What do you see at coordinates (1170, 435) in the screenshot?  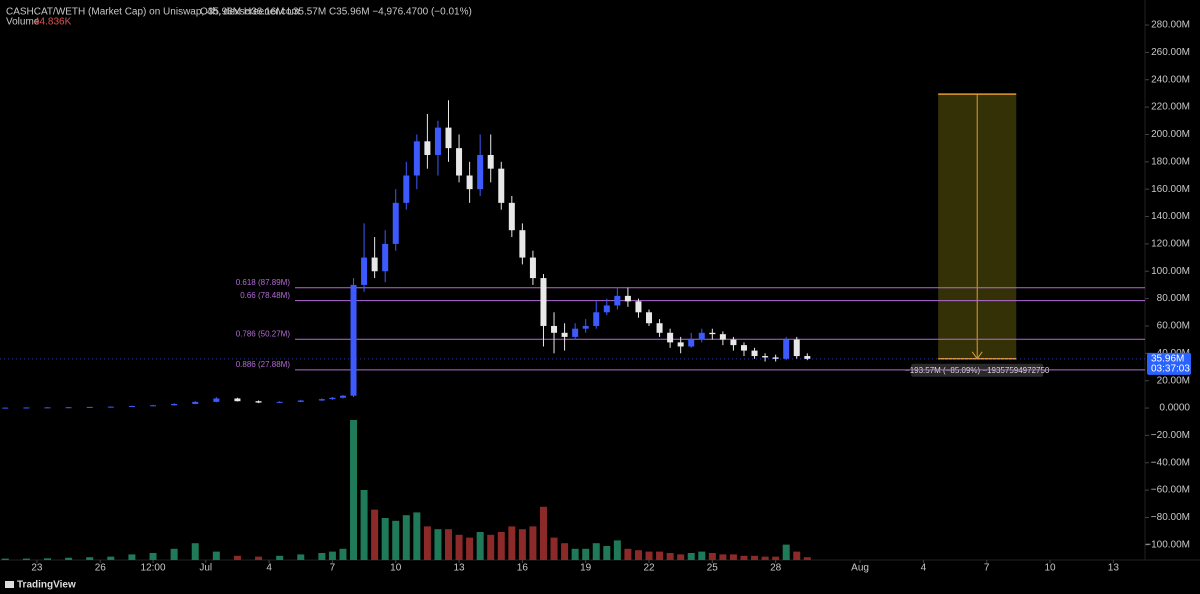 I see `y-tick-label: −20.00M` at bounding box center [1170, 435].